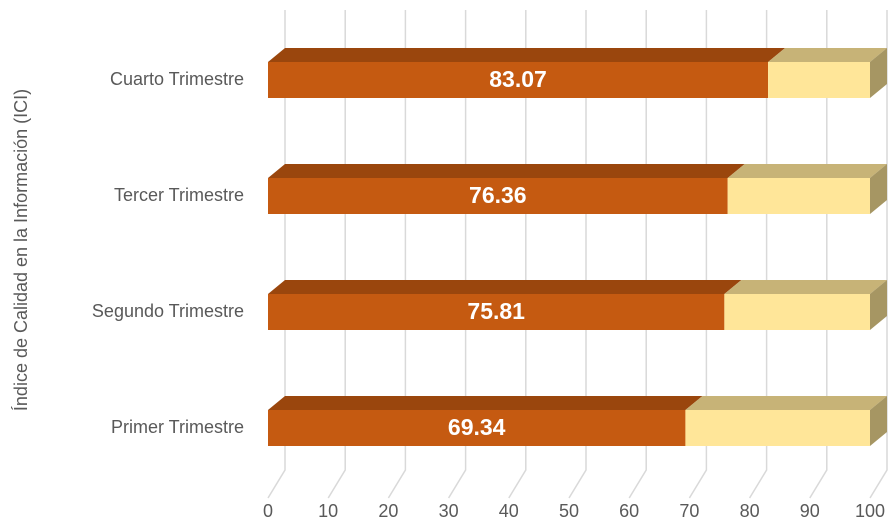 Image resolution: width=888 pixels, height=525 pixels. Describe the element at coordinates (268, 511) in the screenshot. I see `x-tick-label: 0` at that location.